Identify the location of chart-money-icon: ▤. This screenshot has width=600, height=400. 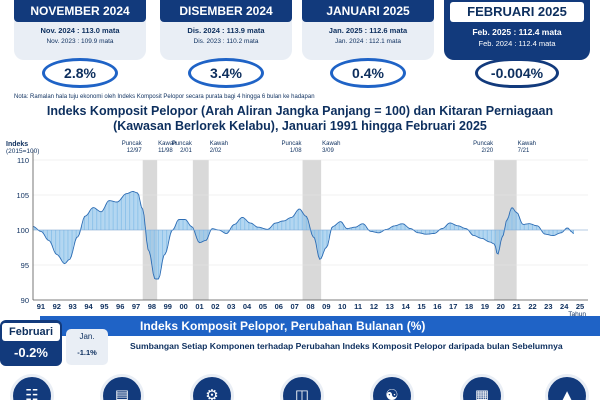
(122, 387).